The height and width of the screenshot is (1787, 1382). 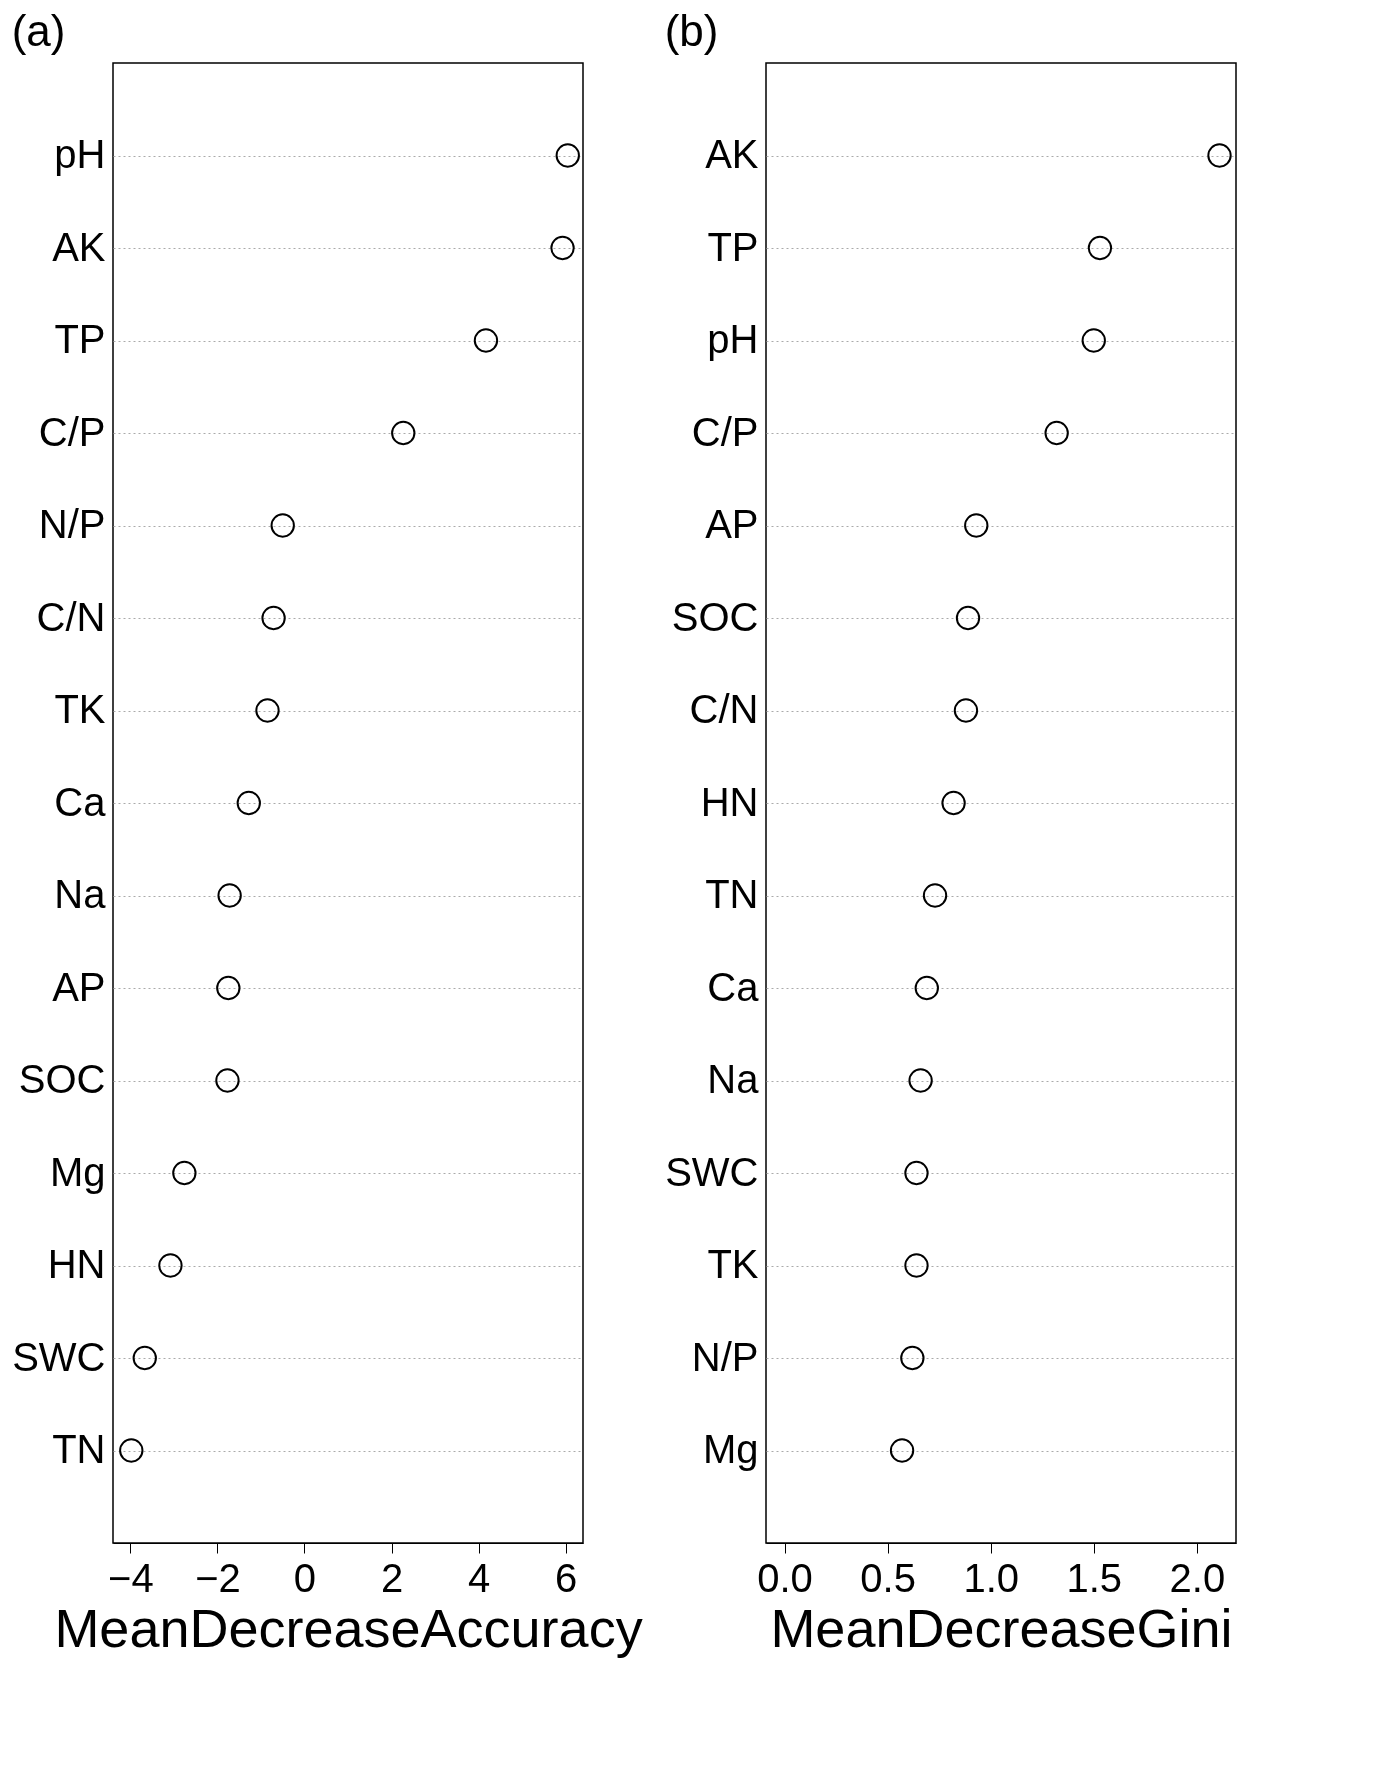 What do you see at coordinates (991, 1577) in the screenshot?
I see `x-tick-label: 1.0` at bounding box center [991, 1577].